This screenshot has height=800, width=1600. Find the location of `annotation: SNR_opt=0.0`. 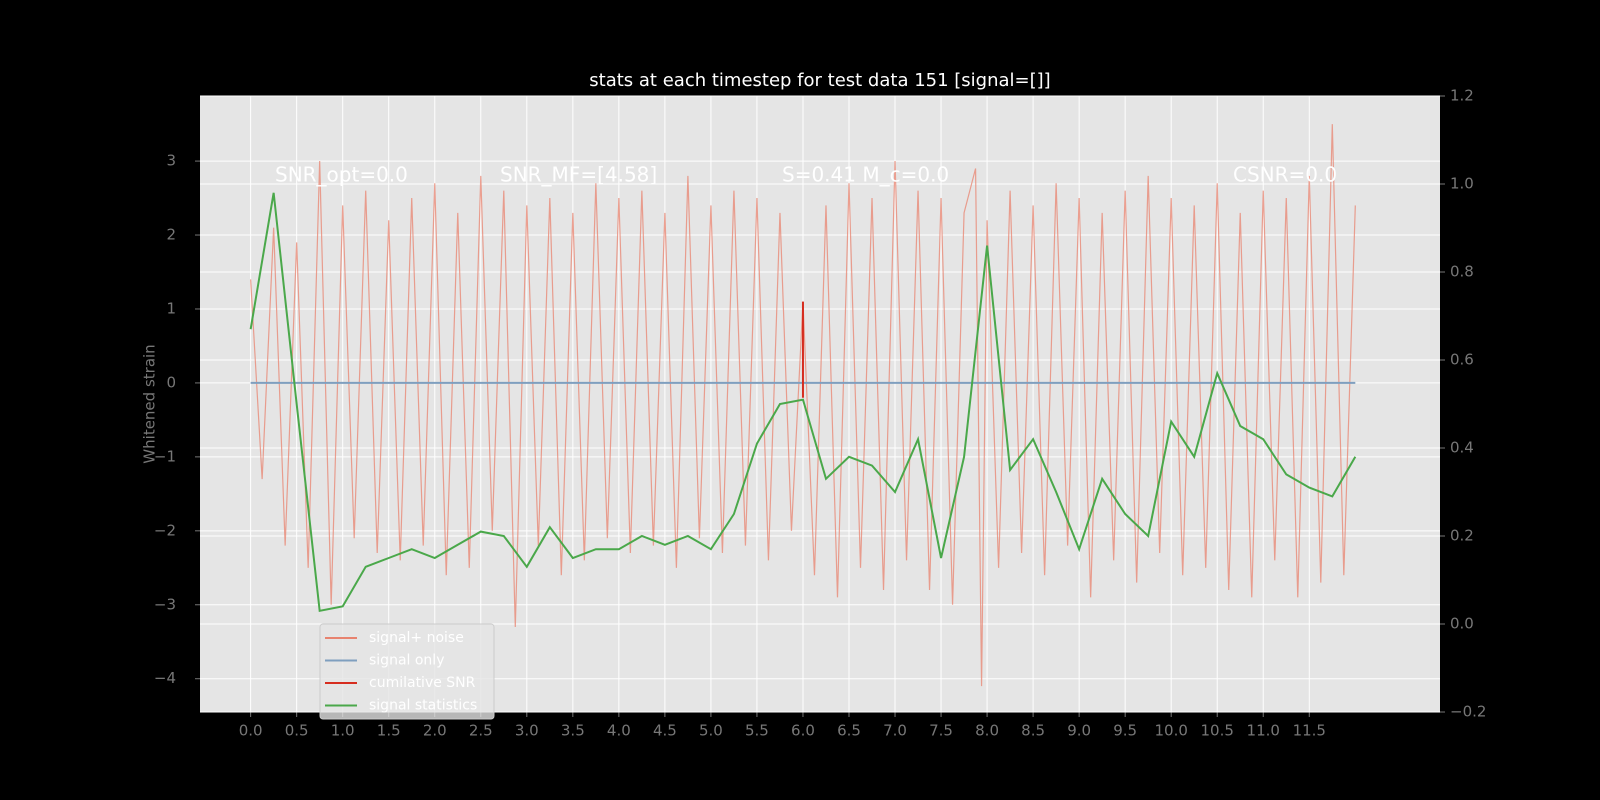

annotation: SNR_opt=0.0 is located at coordinates (341, 175).